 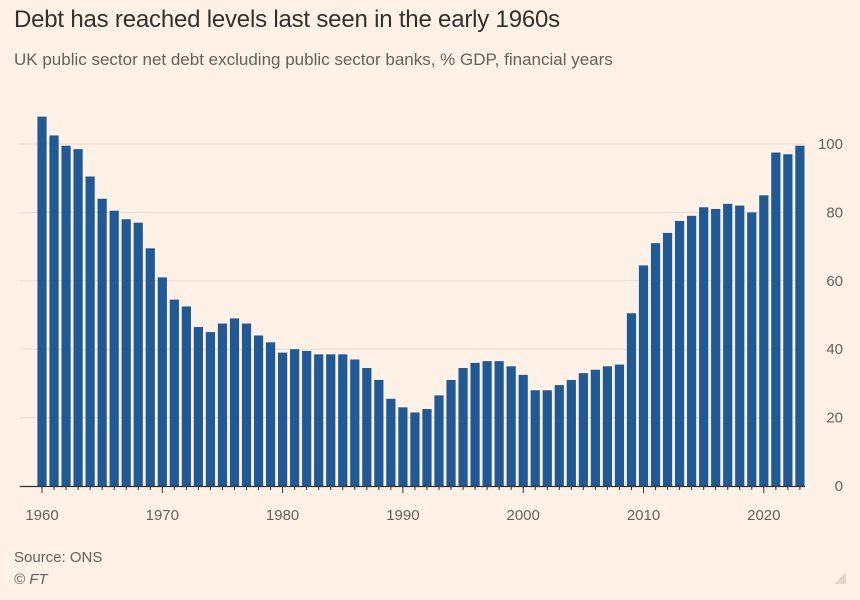 What do you see at coordinates (692, 350) in the screenshot?
I see `bar-2014` at bounding box center [692, 350].